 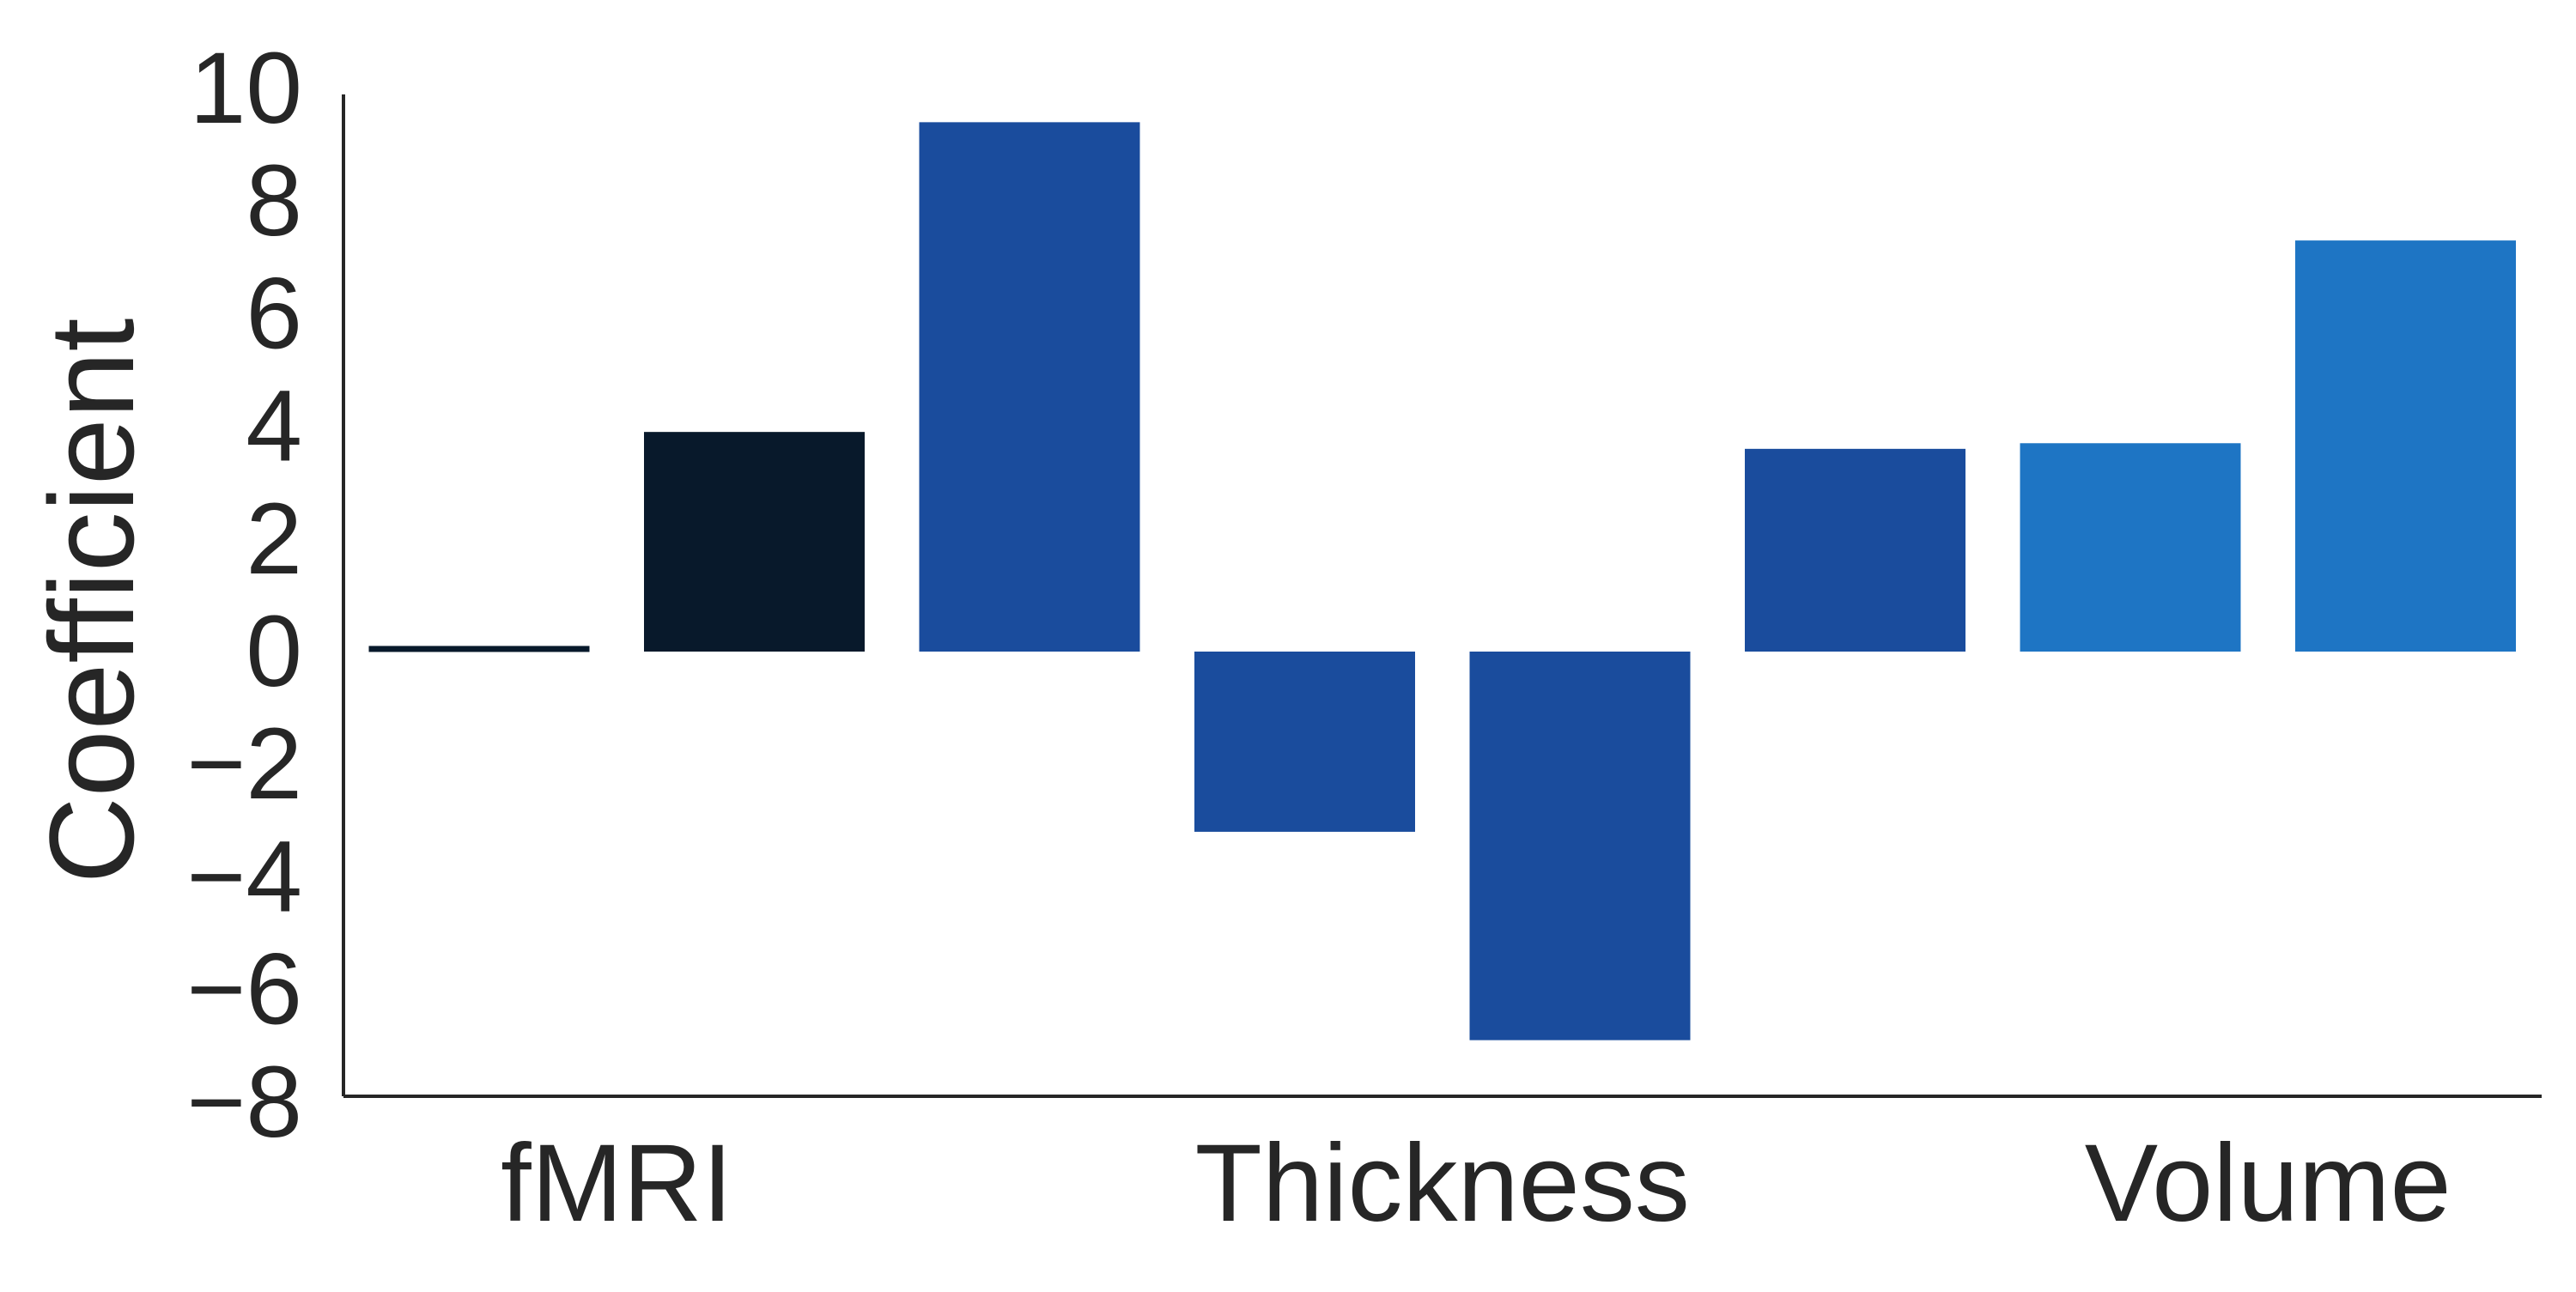 What do you see at coordinates (244, 1102) in the screenshot?
I see `y-tick-label: −8` at bounding box center [244, 1102].